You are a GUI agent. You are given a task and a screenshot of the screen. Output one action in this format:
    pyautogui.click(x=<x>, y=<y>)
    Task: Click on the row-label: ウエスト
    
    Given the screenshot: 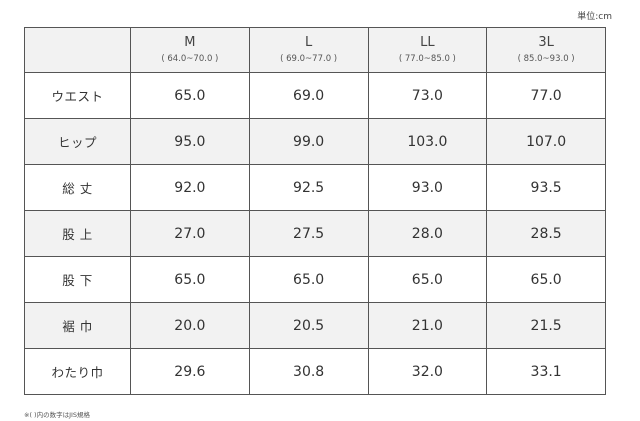 What is the action you would take?
    pyautogui.click(x=77, y=95)
    